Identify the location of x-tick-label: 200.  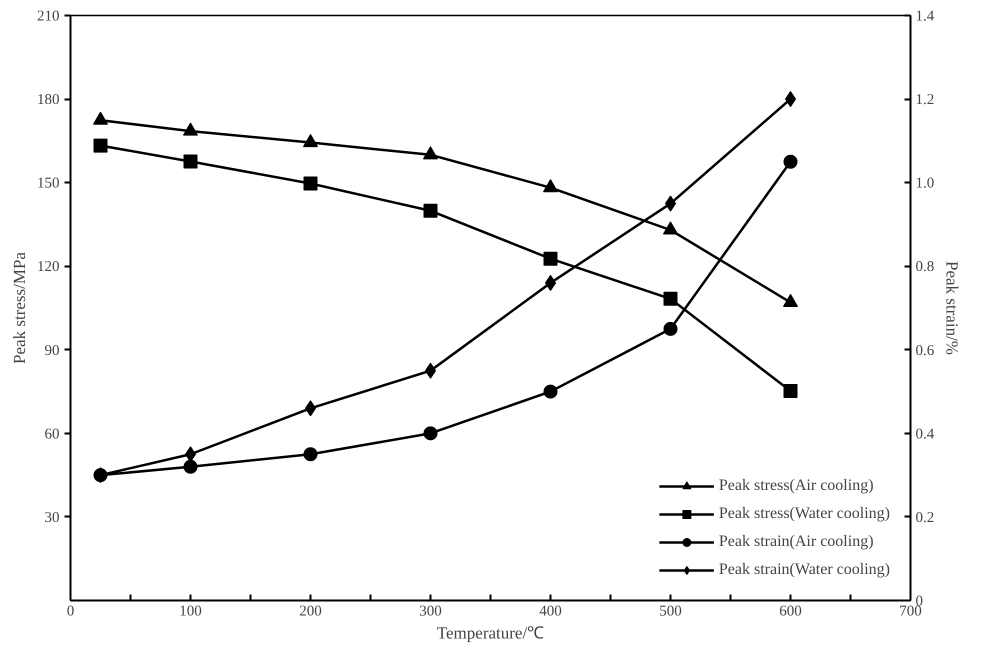
(310, 612).